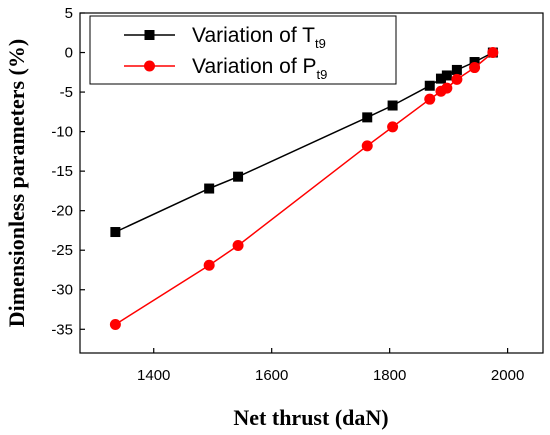 The width and height of the screenshot is (550, 435). Describe the element at coordinates (66, 92) in the screenshot. I see `y-tick-label: -5` at that location.